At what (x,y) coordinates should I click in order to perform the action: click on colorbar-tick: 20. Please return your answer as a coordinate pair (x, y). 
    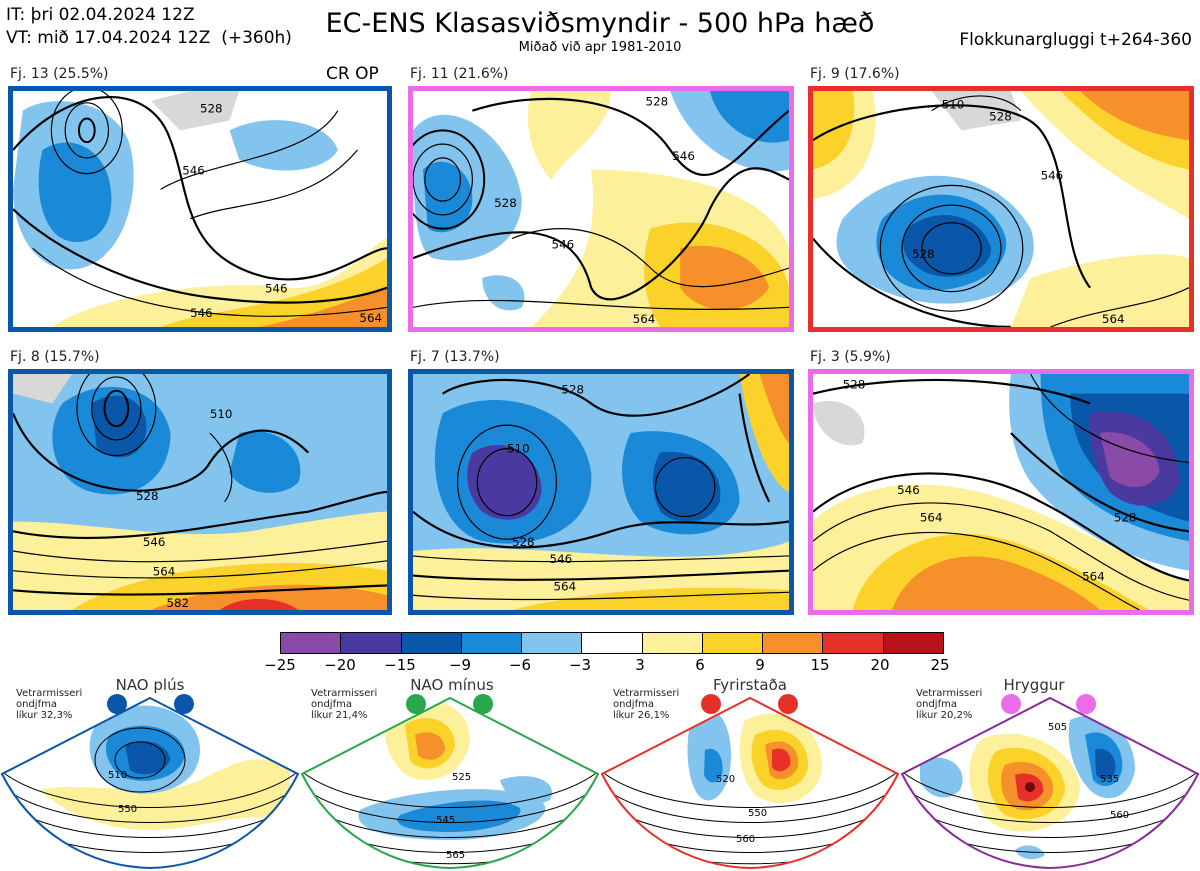
    Looking at the image, I should click on (880, 665).